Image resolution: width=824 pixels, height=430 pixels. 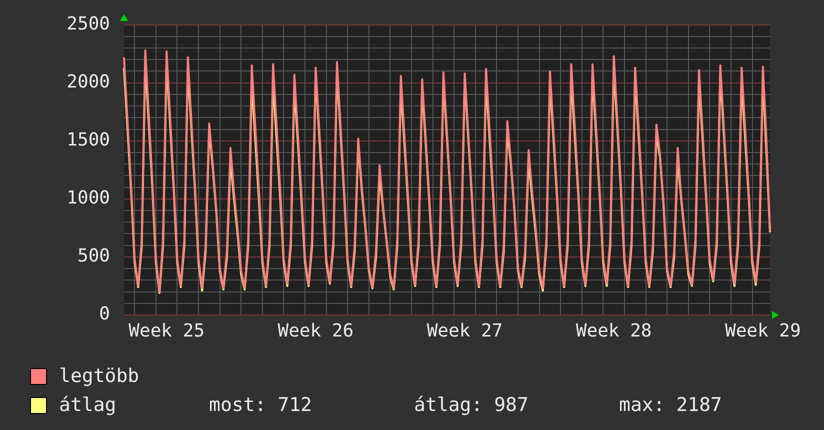 I want to click on y-tick-label: 500, so click(x=93, y=256).